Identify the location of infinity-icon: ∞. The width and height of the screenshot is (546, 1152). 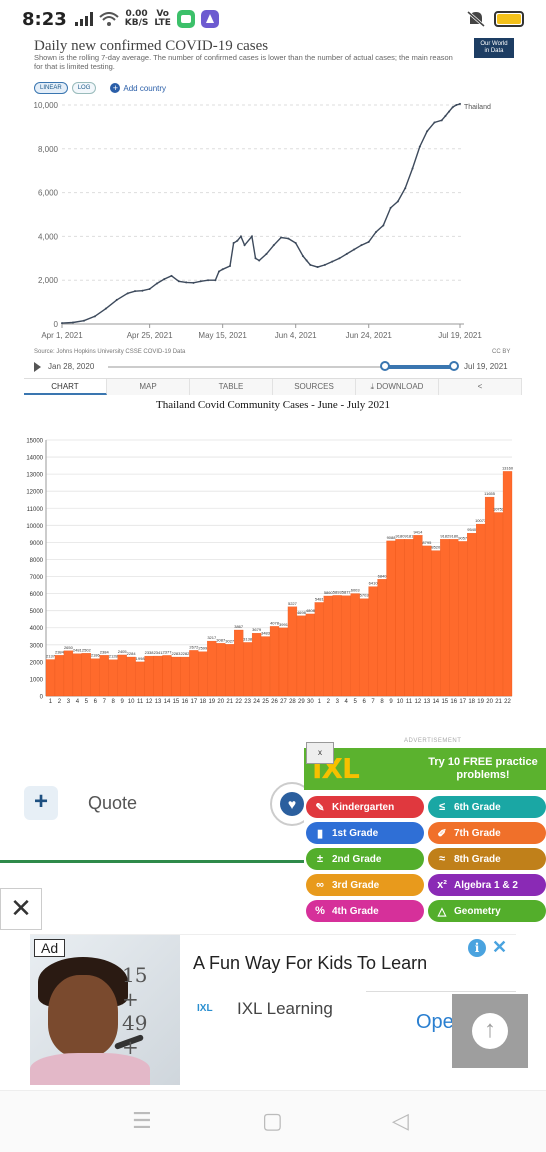
(320, 885).